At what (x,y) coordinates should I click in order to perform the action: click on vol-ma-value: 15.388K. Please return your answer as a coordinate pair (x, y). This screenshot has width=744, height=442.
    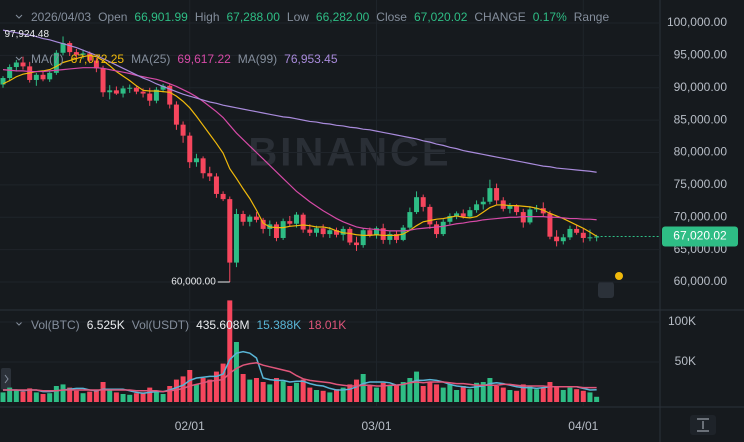
    Looking at the image, I should click on (279, 325).